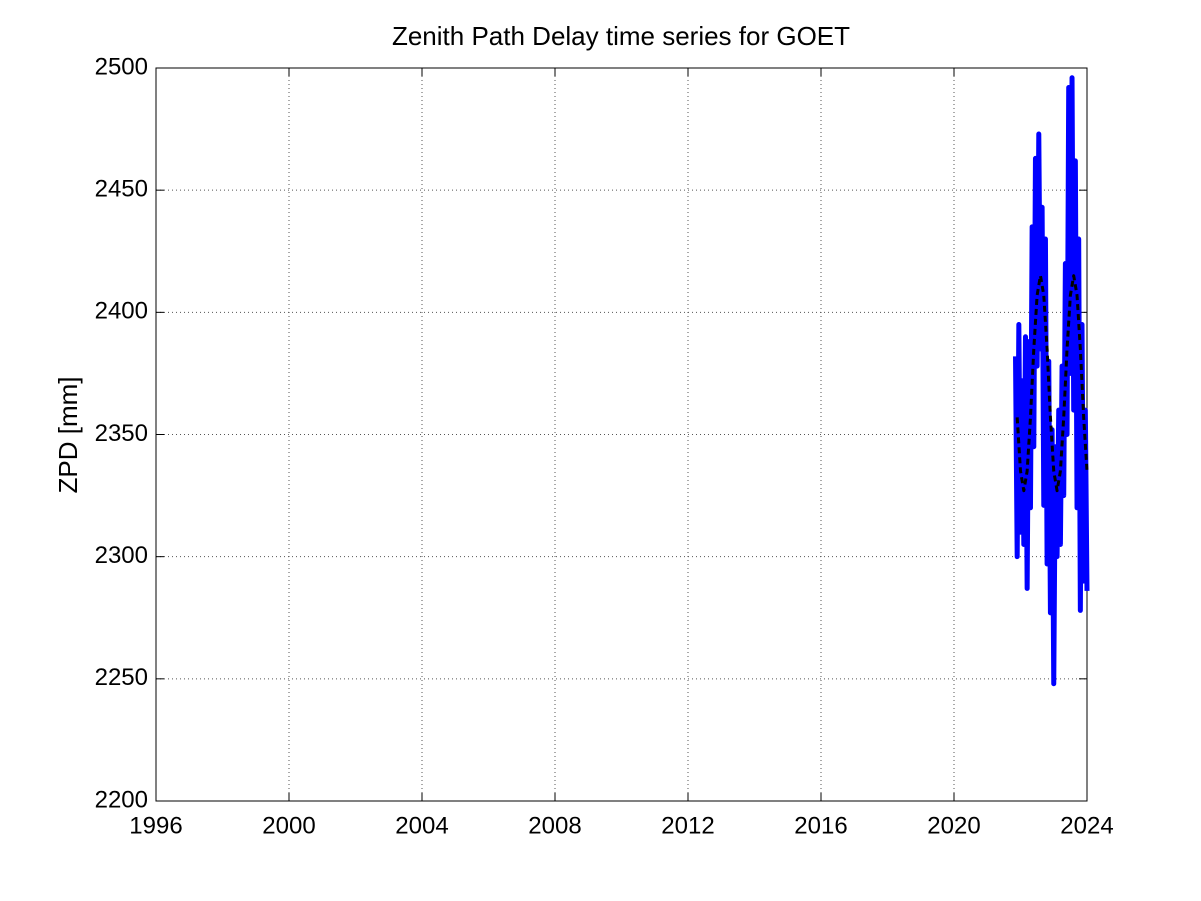  What do you see at coordinates (687, 825) in the screenshot?
I see `x-tick-label: 2012` at bounding box center [687, 825].